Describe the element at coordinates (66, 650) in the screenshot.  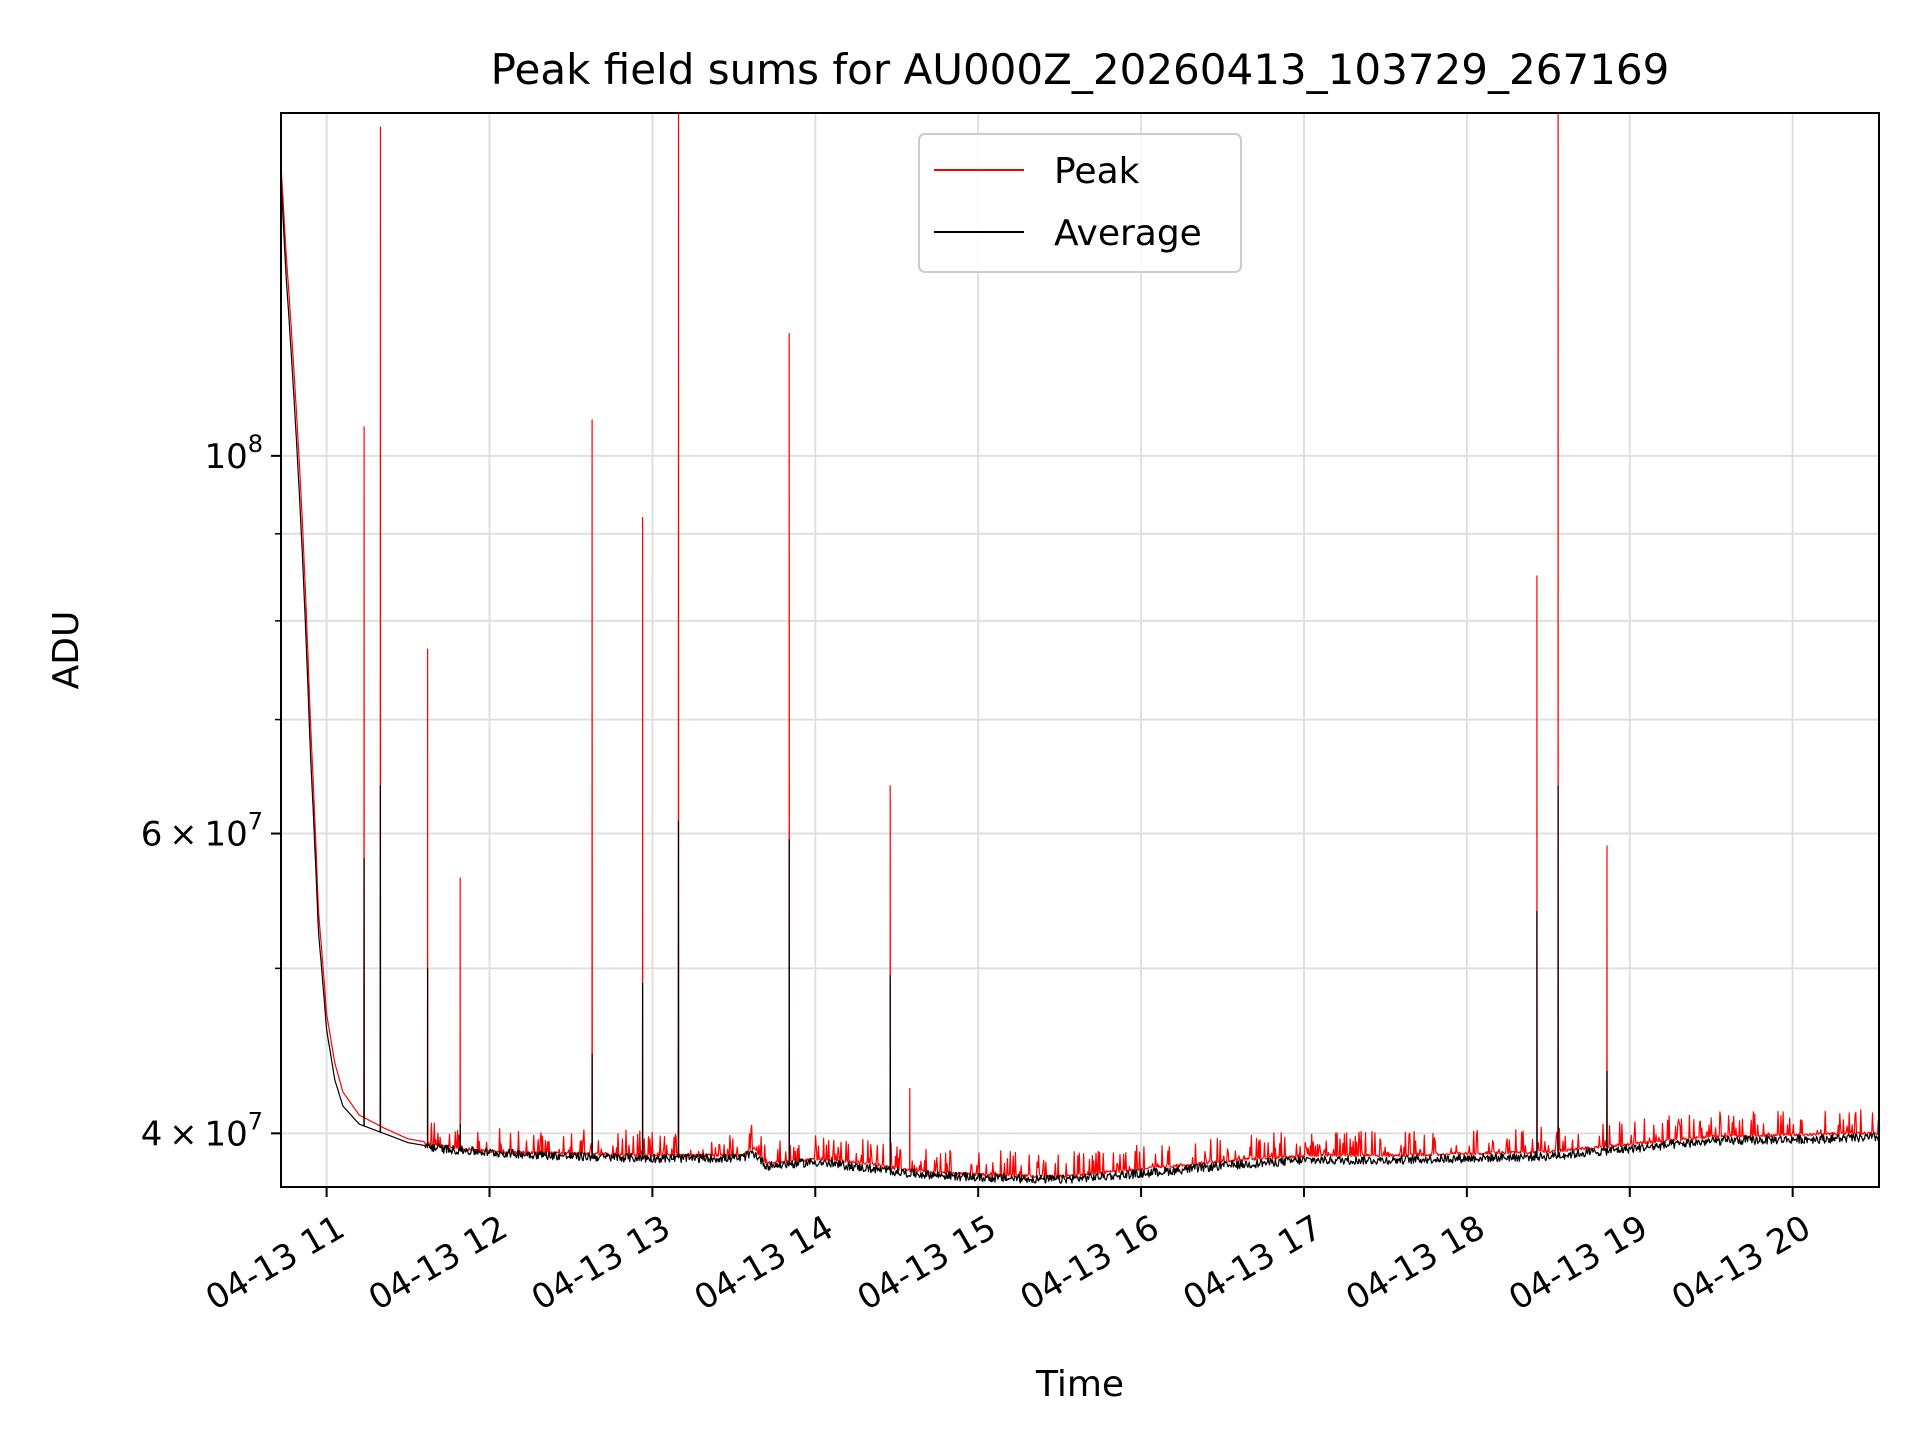
I see `y-axis-label: ADU` at that location.